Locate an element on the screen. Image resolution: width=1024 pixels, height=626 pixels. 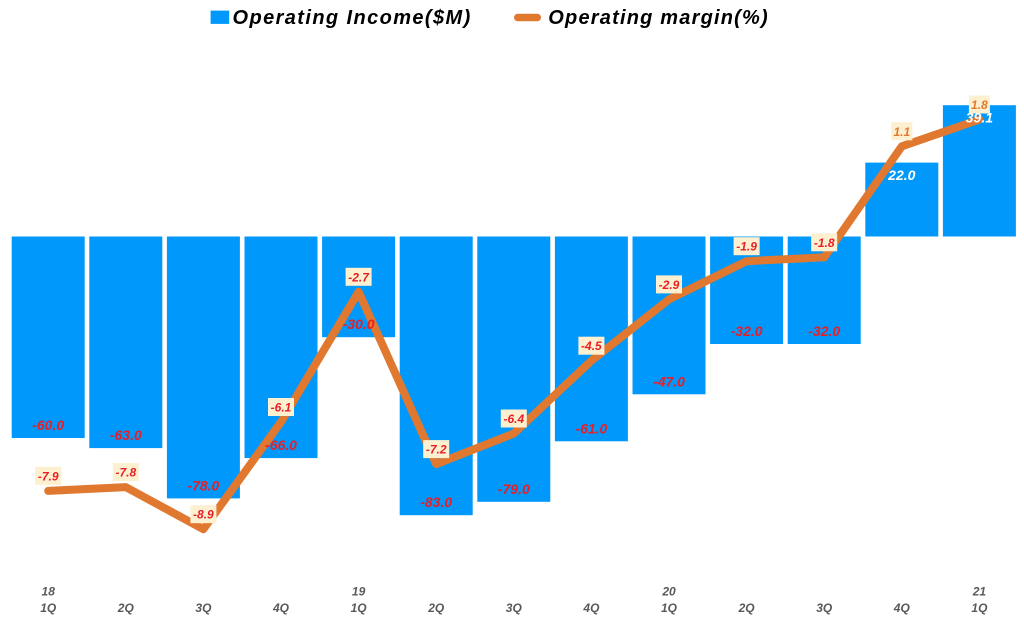
svg-text: -8.9 is located at coordinates (203, 515).